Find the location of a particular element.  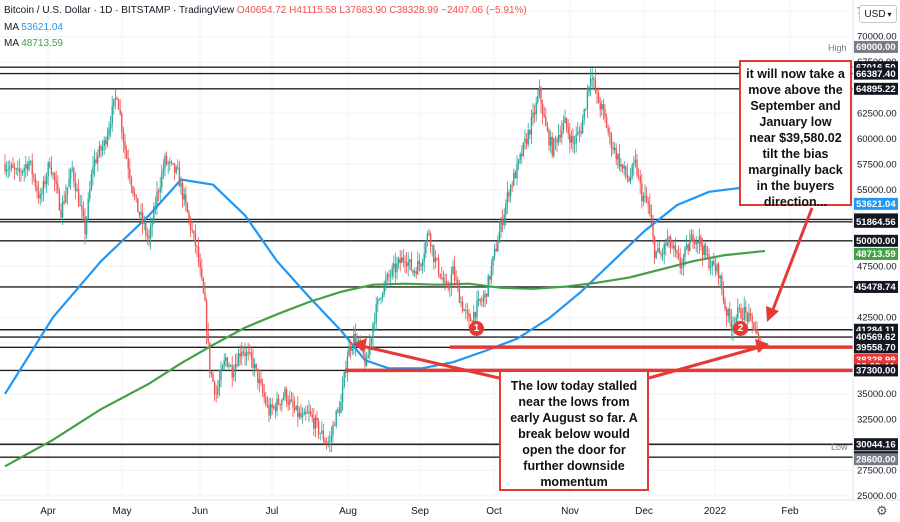

price-label: 41284.11 is located at coordinates (876, 330).